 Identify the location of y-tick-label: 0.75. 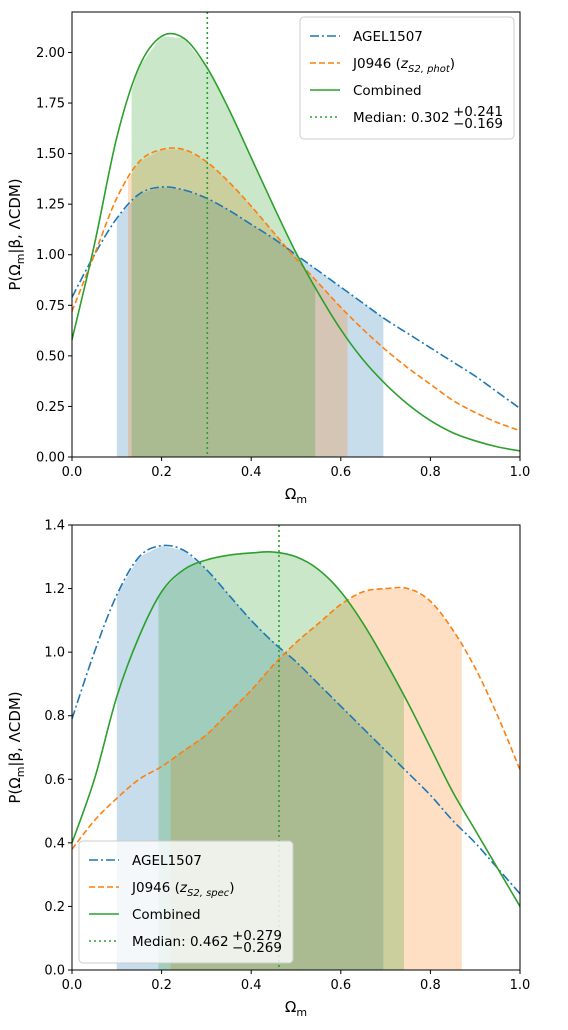
(50, 306).